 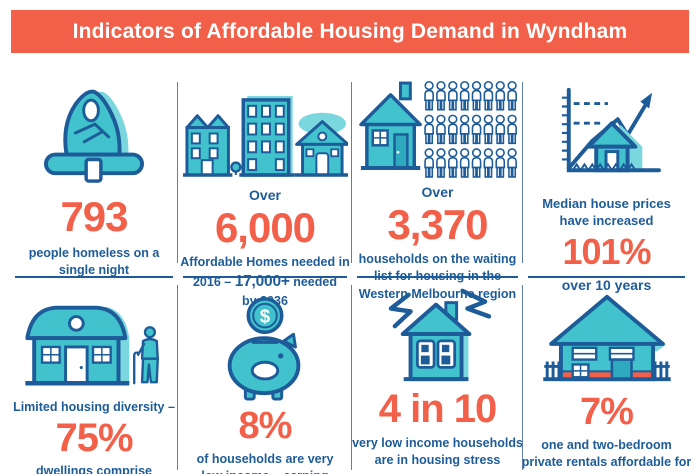 I want to click on apartment-buildings-icon, so click(x=265, y=133).